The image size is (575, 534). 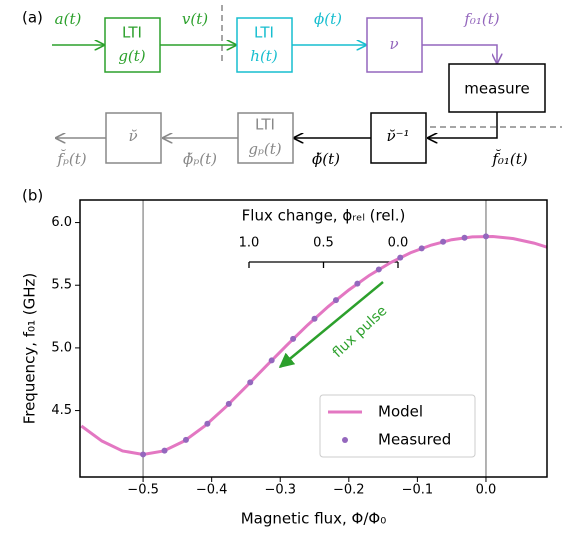 I want to click on block-function: gₚ(t), so click(x=264, y=149).